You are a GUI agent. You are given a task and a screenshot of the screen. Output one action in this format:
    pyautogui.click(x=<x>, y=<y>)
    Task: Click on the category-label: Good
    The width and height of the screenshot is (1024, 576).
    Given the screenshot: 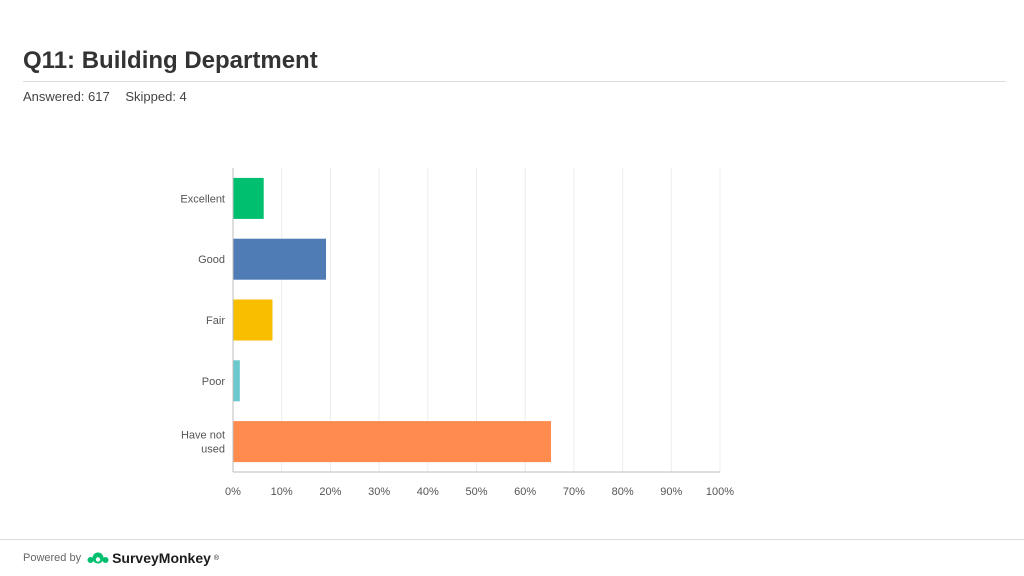 What is the action you would take?
    pyautogui.click(x=211, y=260)
    